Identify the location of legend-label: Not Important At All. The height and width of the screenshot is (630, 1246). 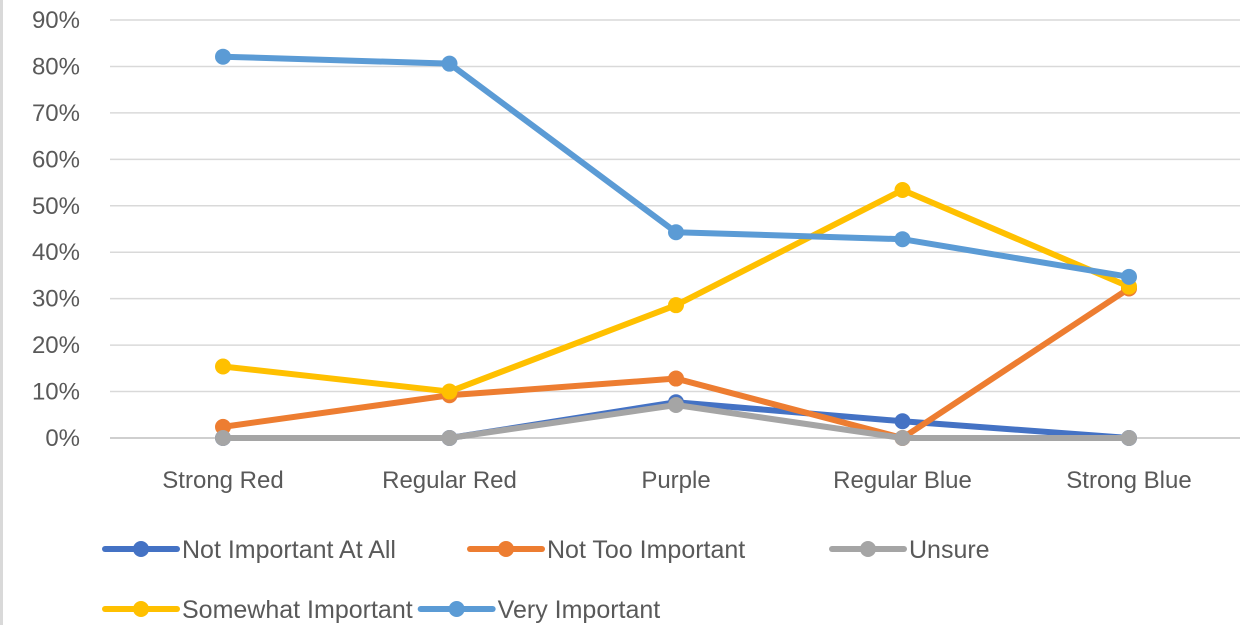
(289, 550).